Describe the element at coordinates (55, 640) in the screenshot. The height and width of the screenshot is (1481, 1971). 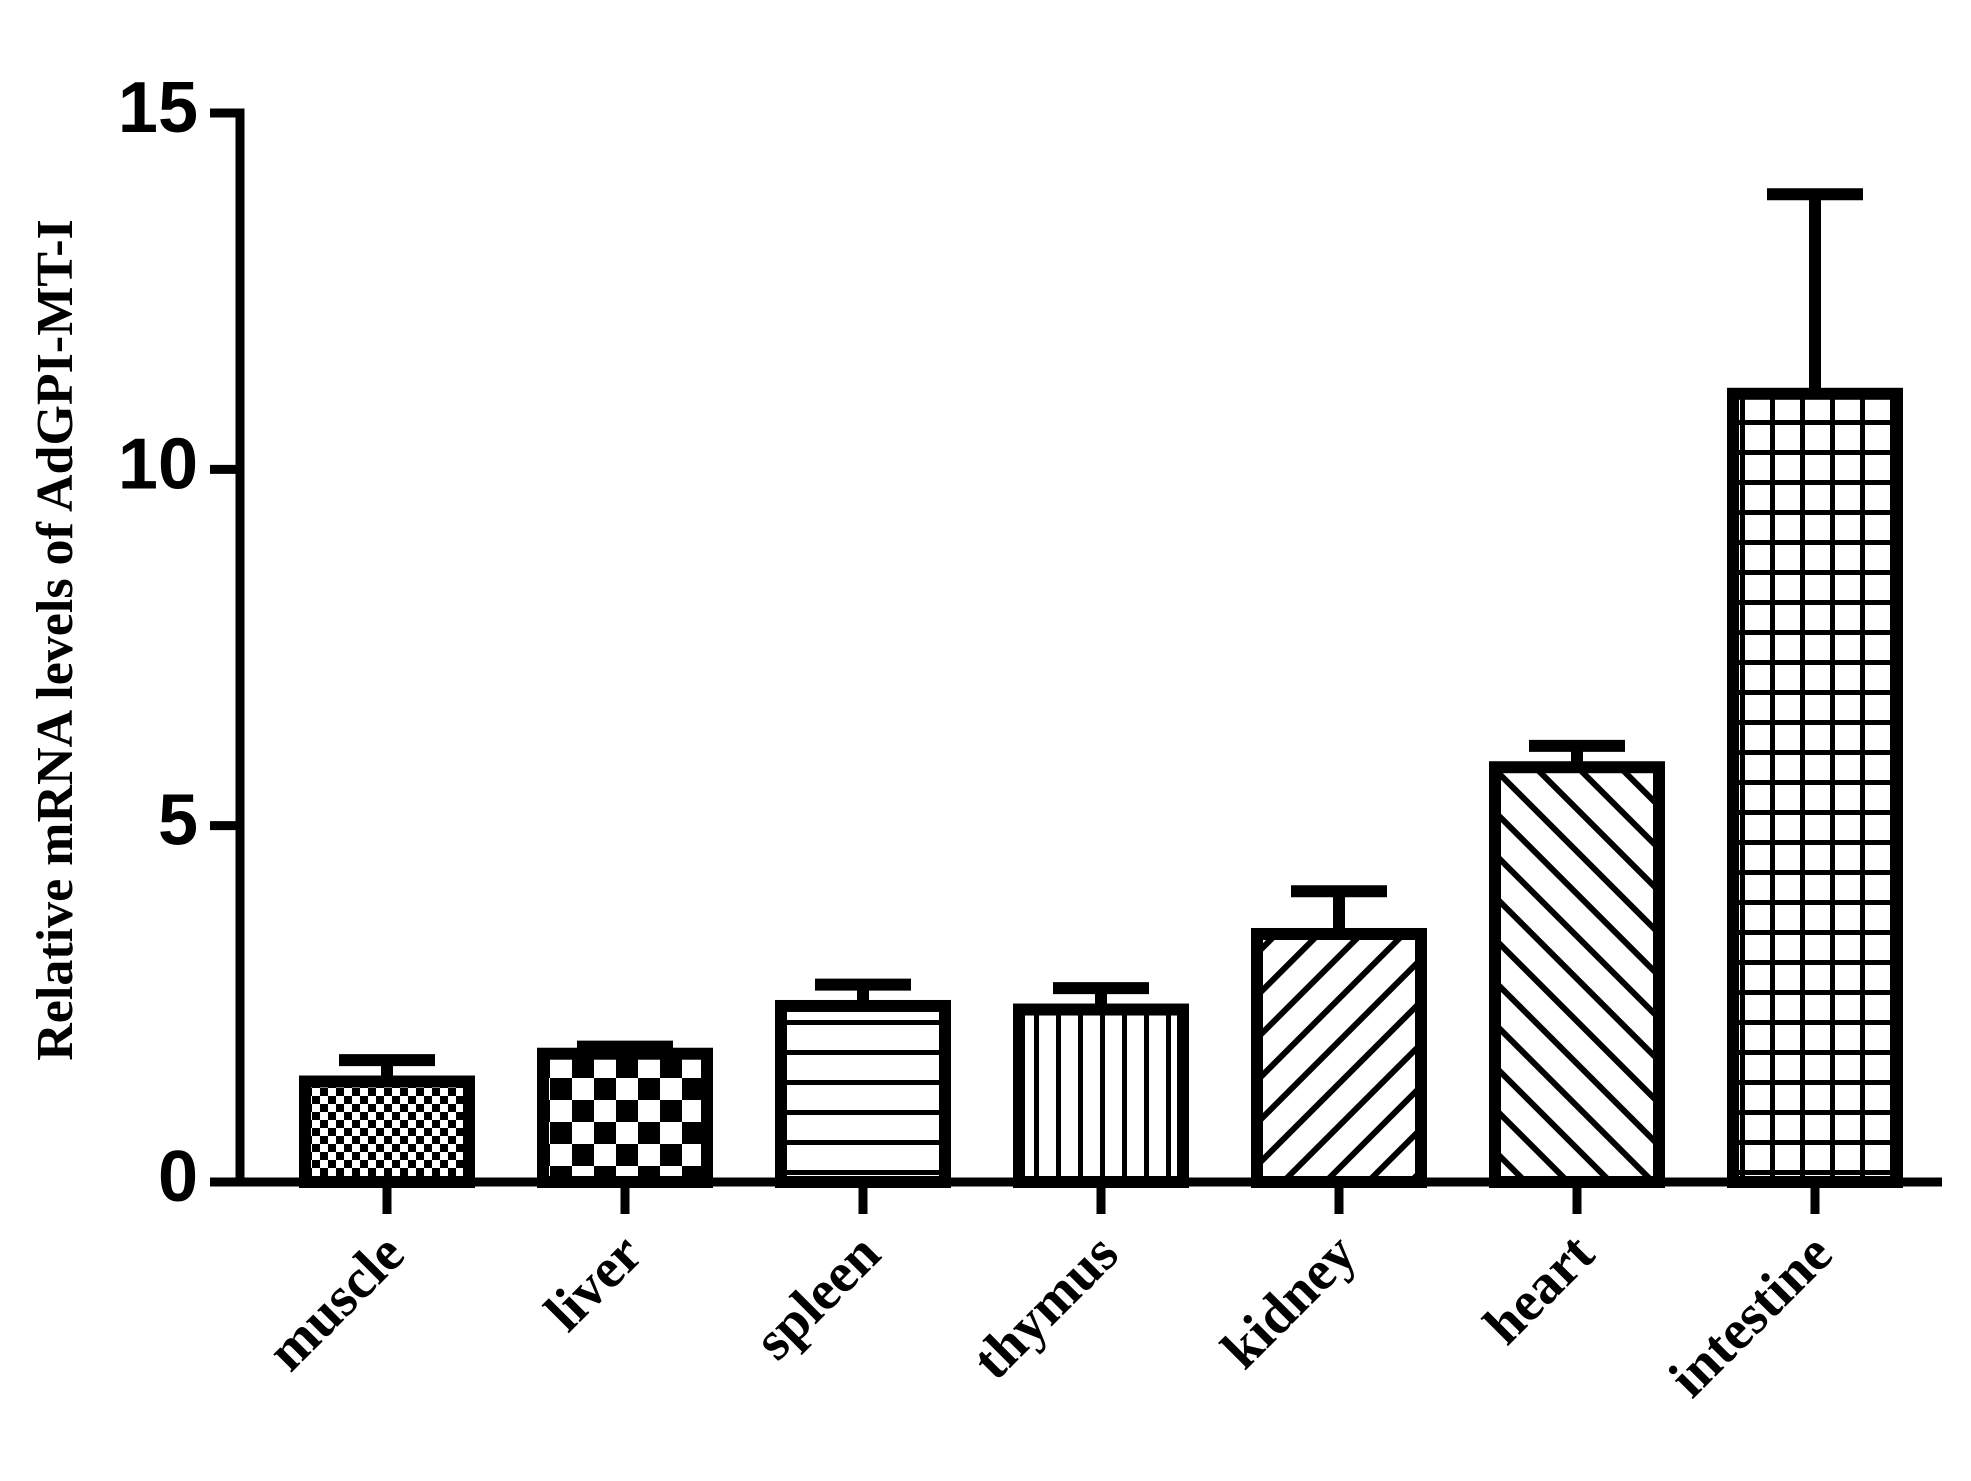
I see `y-axis-label: Relative mRNA levels of AdGPI-MT-I` at that location.